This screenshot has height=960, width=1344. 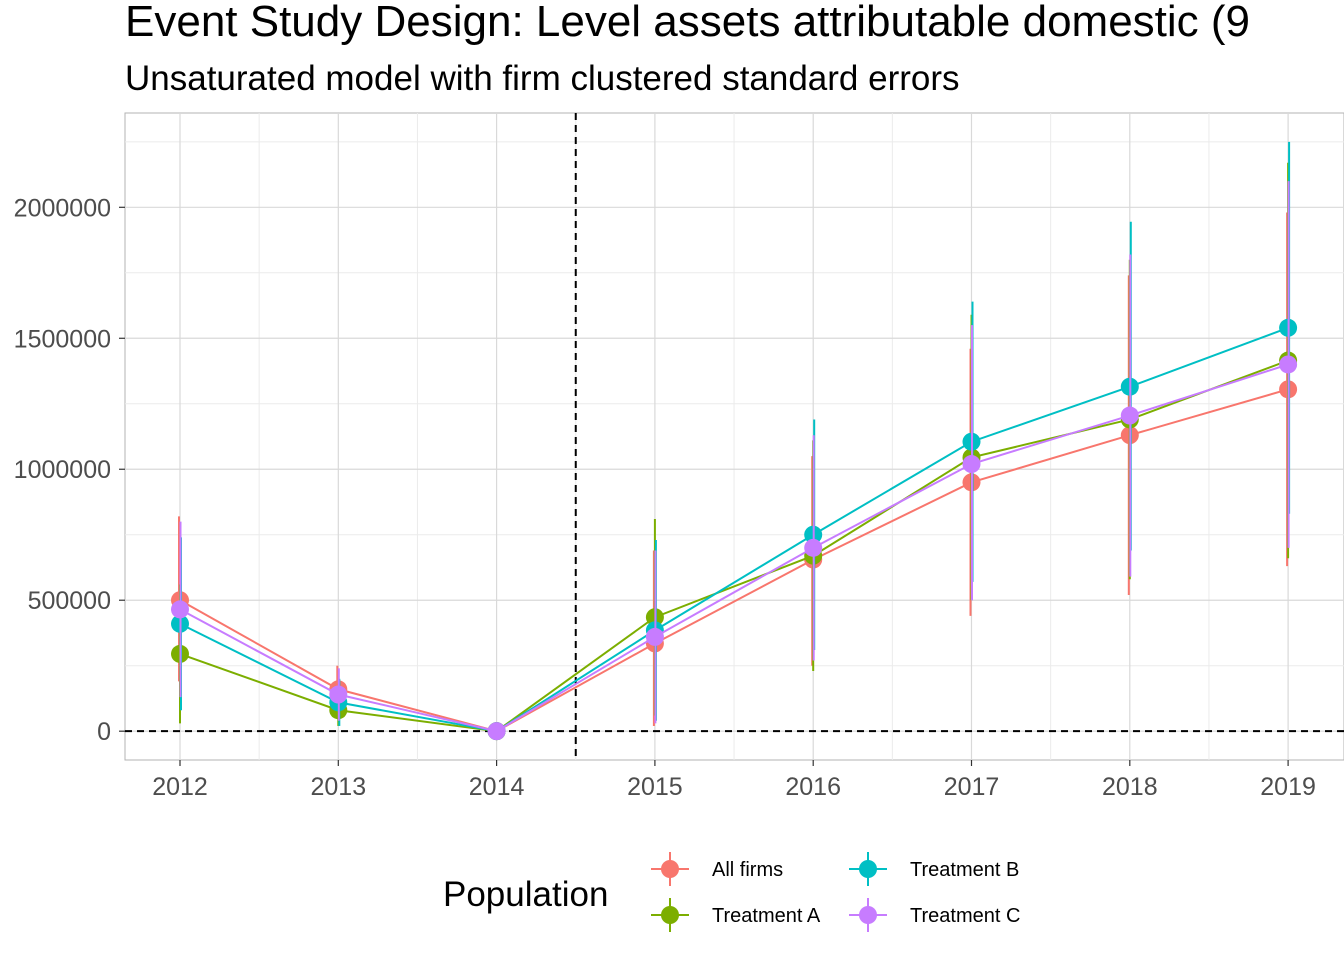 I want to click on legend-item: Treatment A, so click(x=736, y=915).